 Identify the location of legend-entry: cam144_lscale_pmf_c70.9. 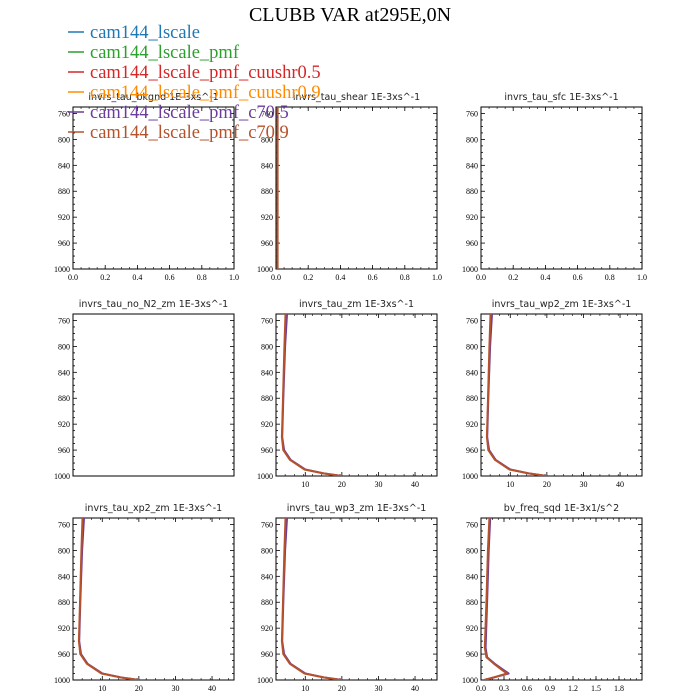
(178, 133).